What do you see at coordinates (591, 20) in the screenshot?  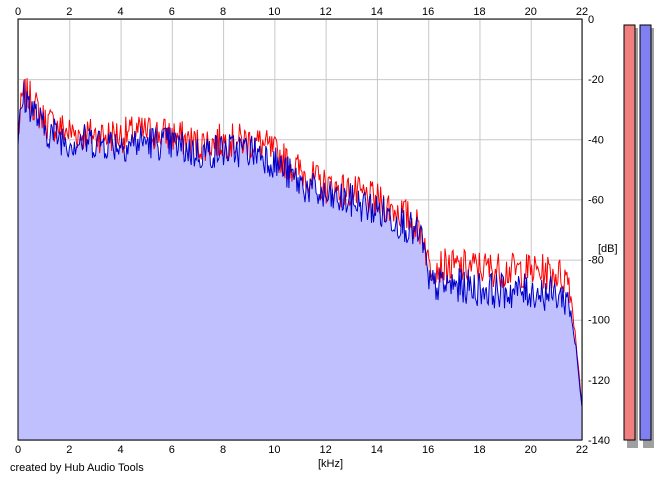 I see `y-tick-label: 0` at bounding box center [591, 20].